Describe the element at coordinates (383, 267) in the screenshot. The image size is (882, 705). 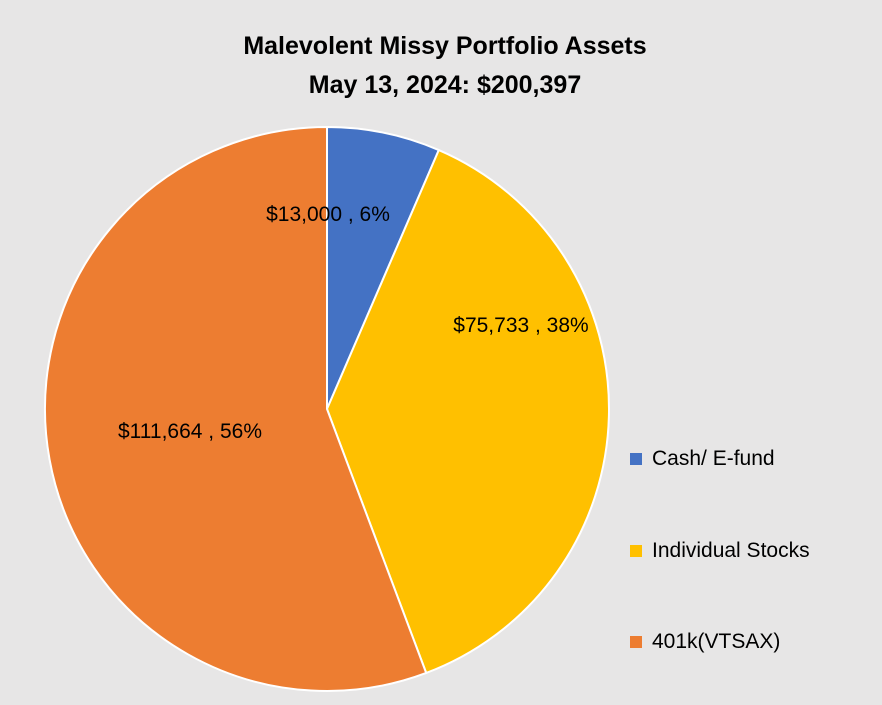
I see `pie-slice-cash` at that location.